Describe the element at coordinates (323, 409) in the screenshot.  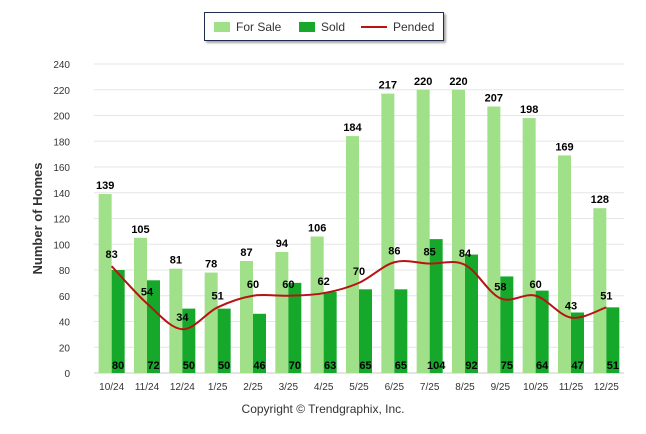
I see `copyright-footer: Copyright © Trendgraphix, Inc.` at that location.